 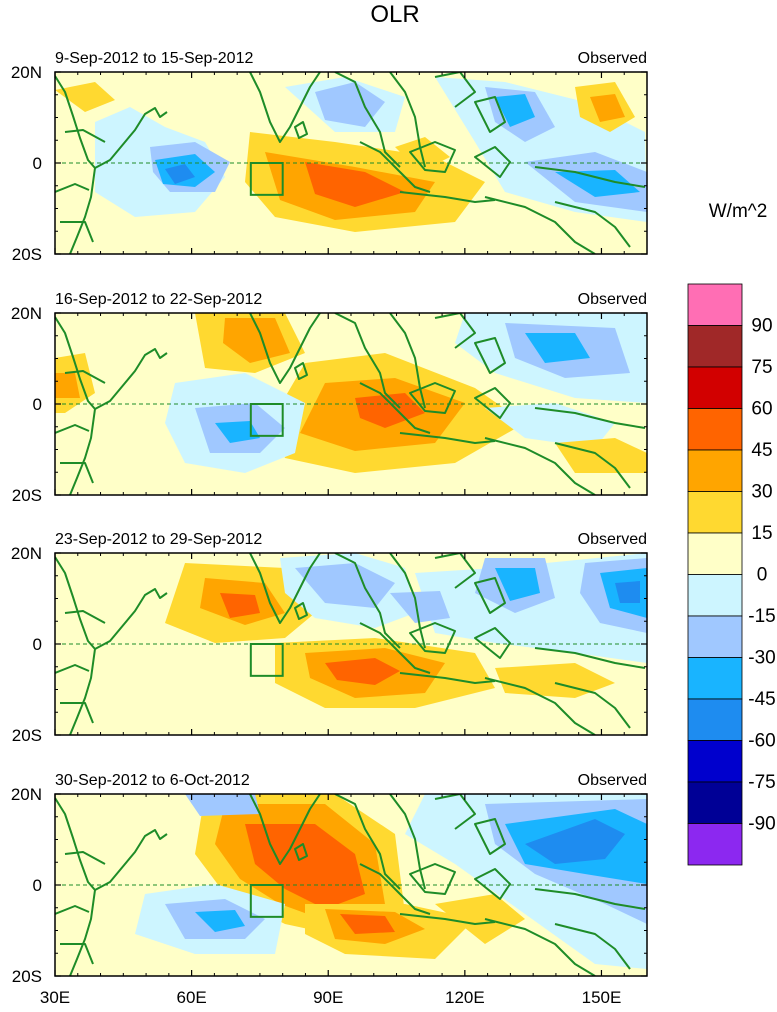 I want to click on colorbar: 90 75 60 45 30 15 0 -15 -30 -45 -60 -75 -90, so click(x=731, y=574).